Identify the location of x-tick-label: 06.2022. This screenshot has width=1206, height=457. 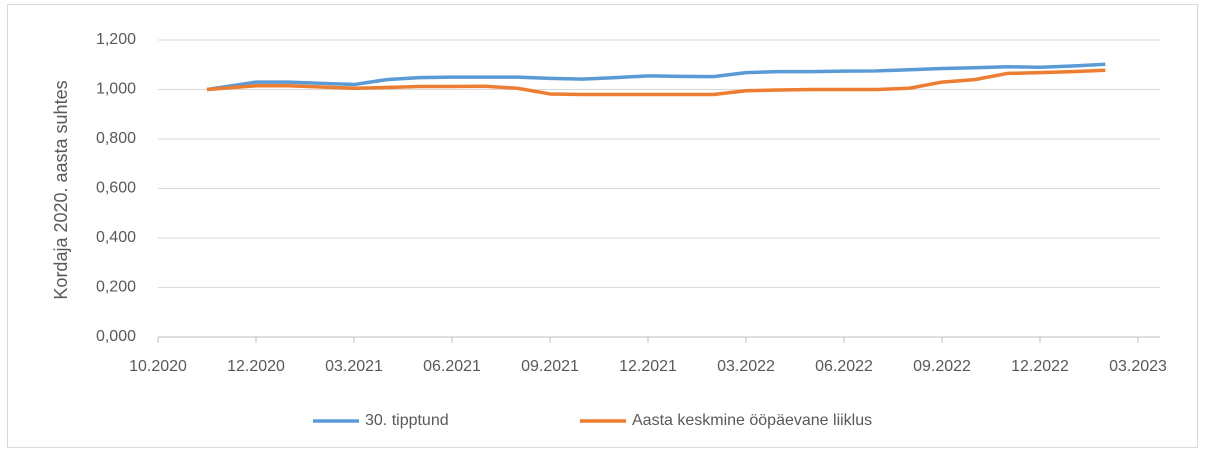
(844, 366).